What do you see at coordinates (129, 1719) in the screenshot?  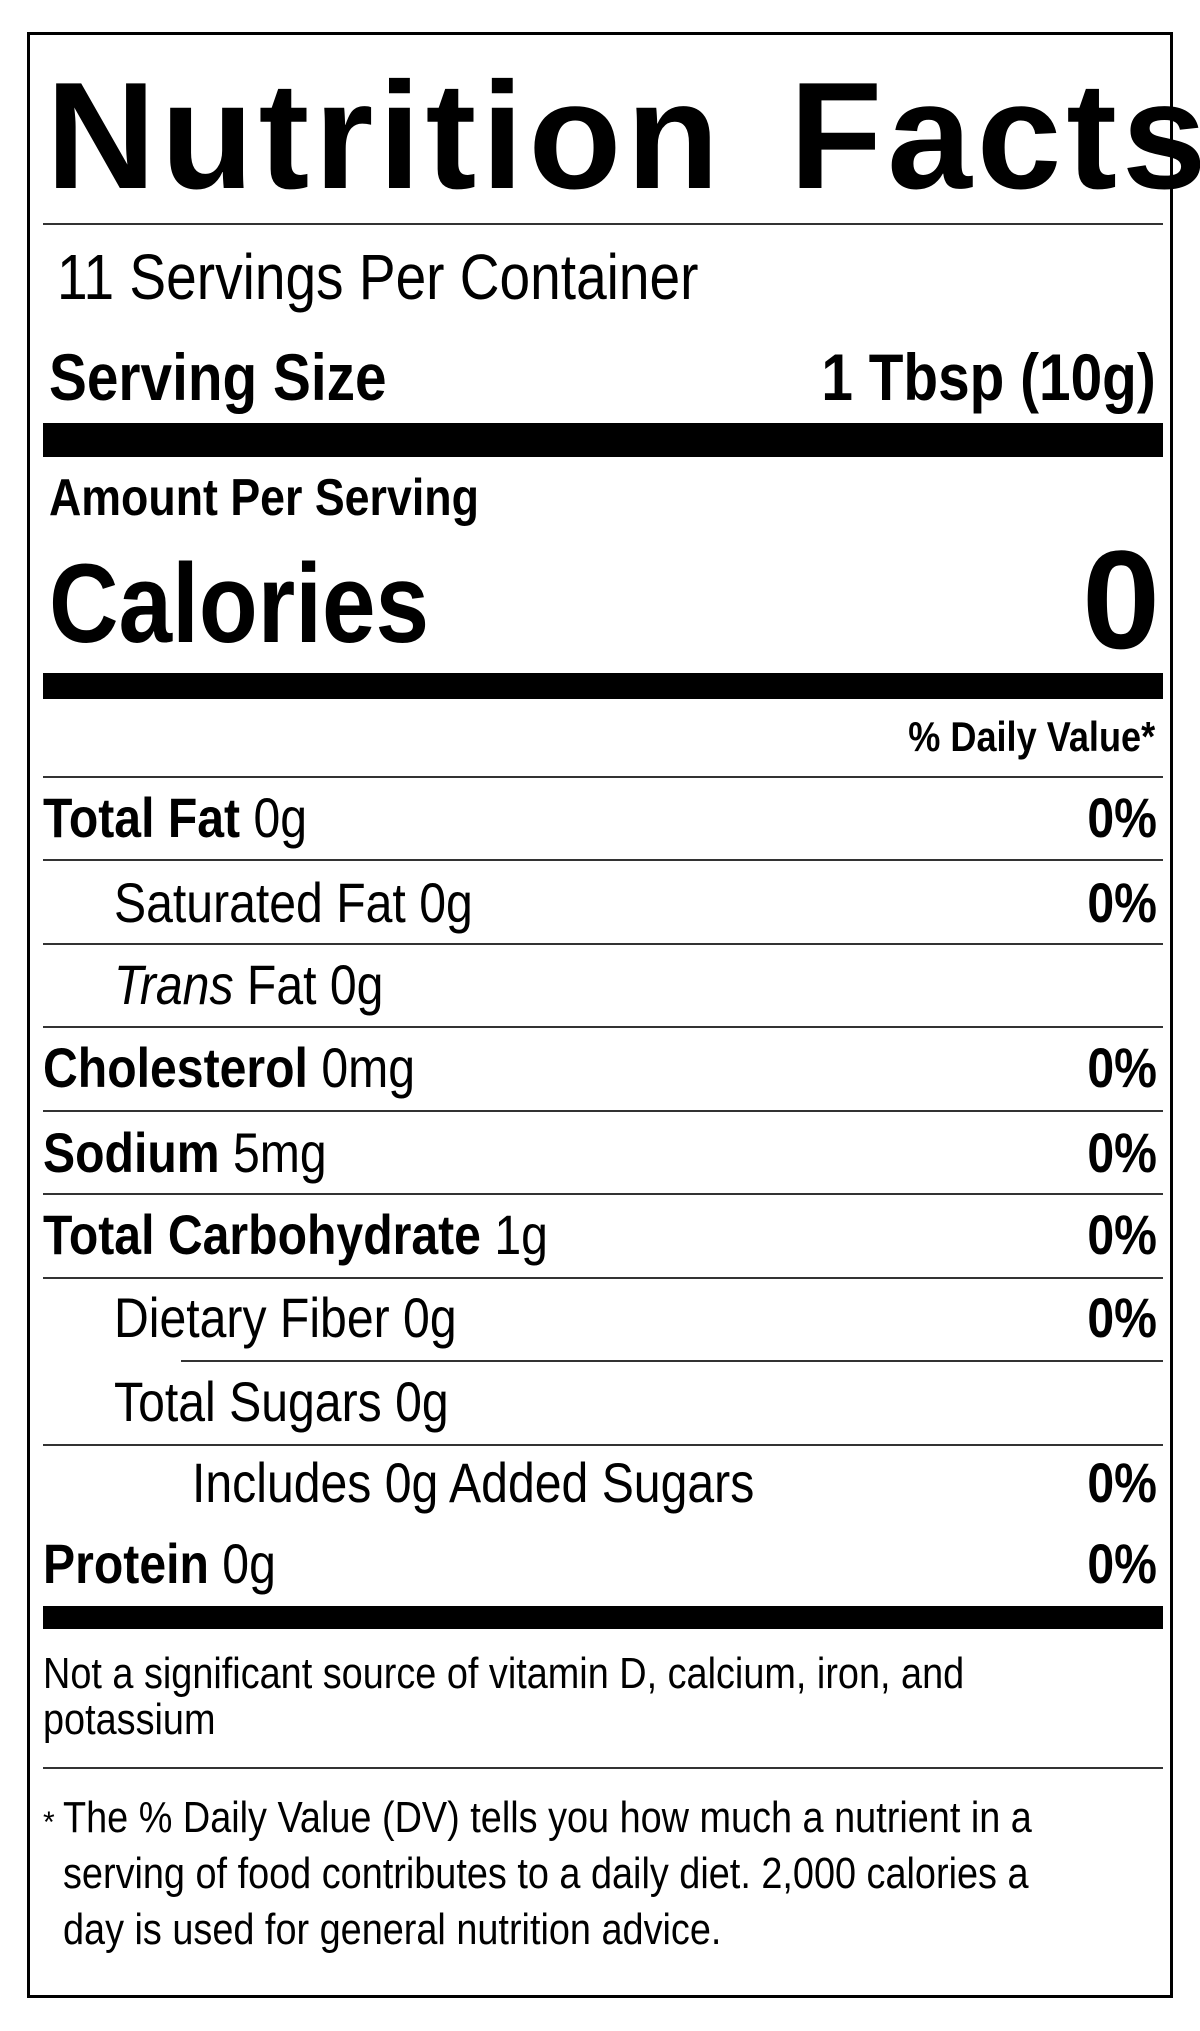 I see `note-text: potassium` at bounding box center [129, 1719].